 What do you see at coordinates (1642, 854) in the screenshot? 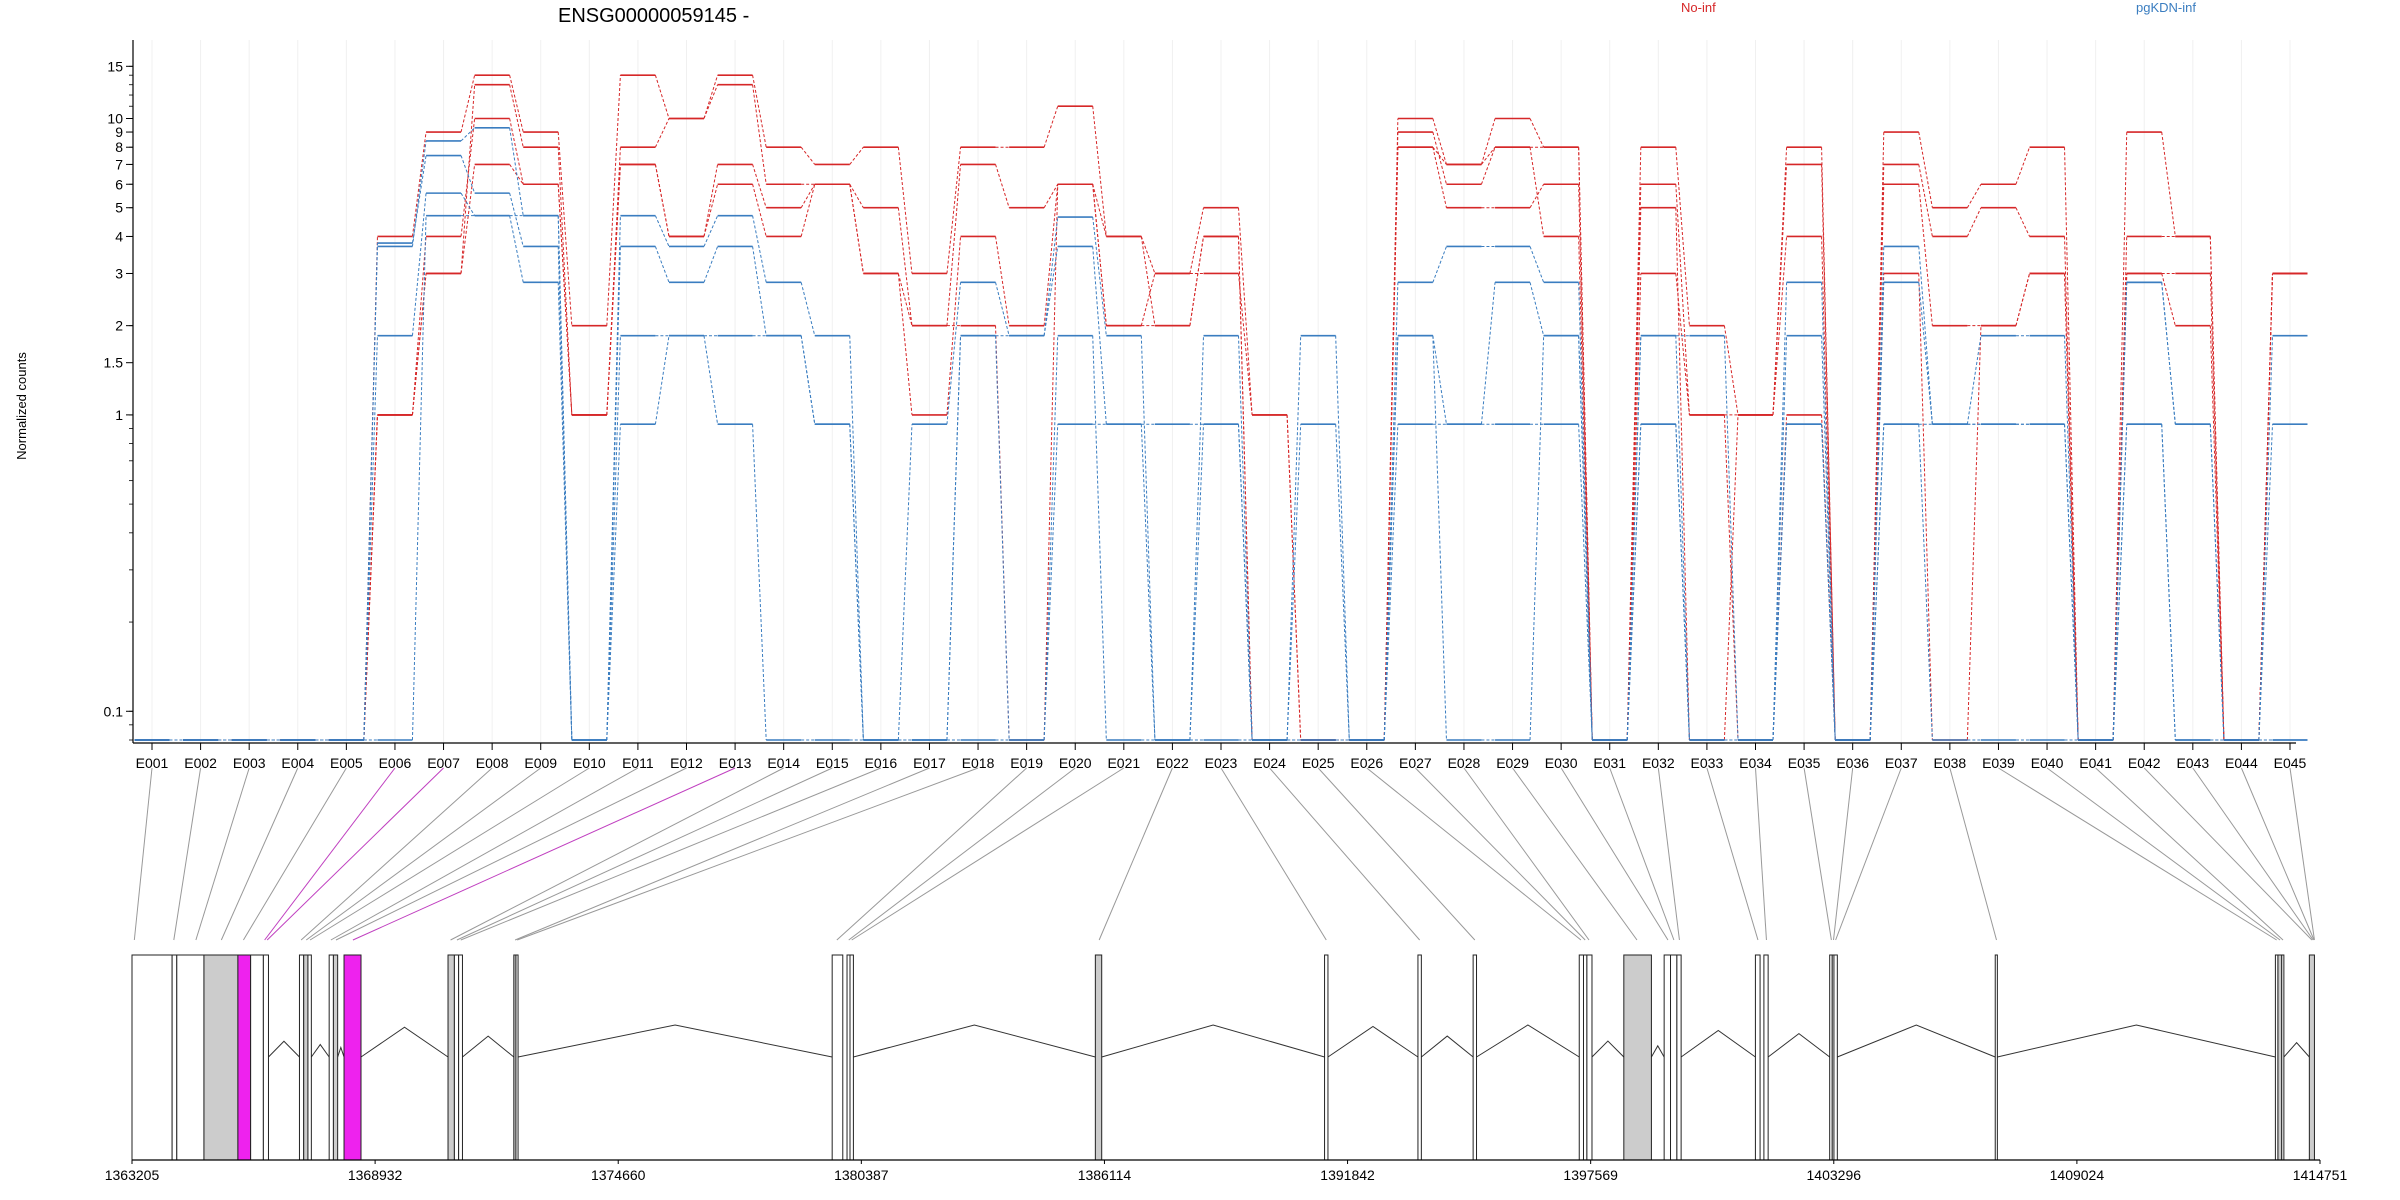
I see `connector-e031` at bounding box center [1642, 854].